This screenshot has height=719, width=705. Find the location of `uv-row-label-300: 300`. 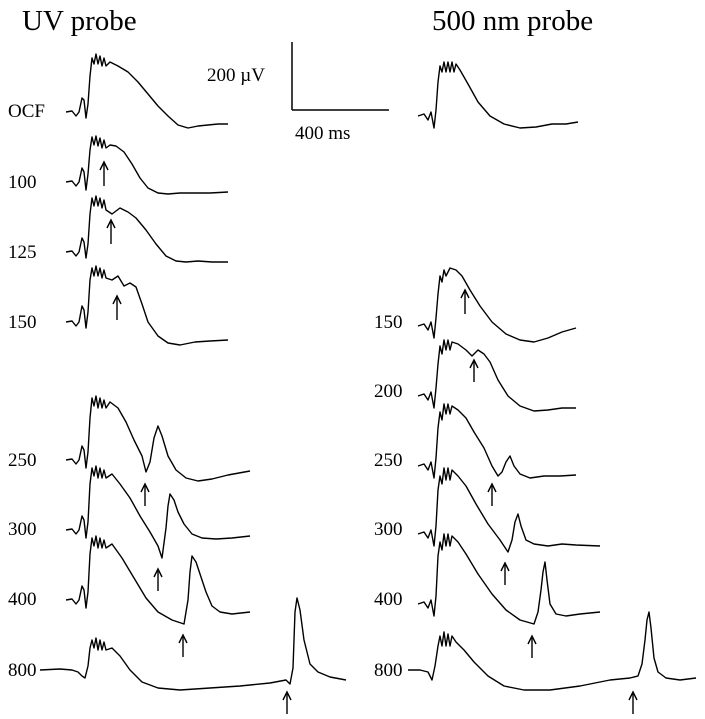

uv-row-label-300: 300 is located at coordinates (22, 529).